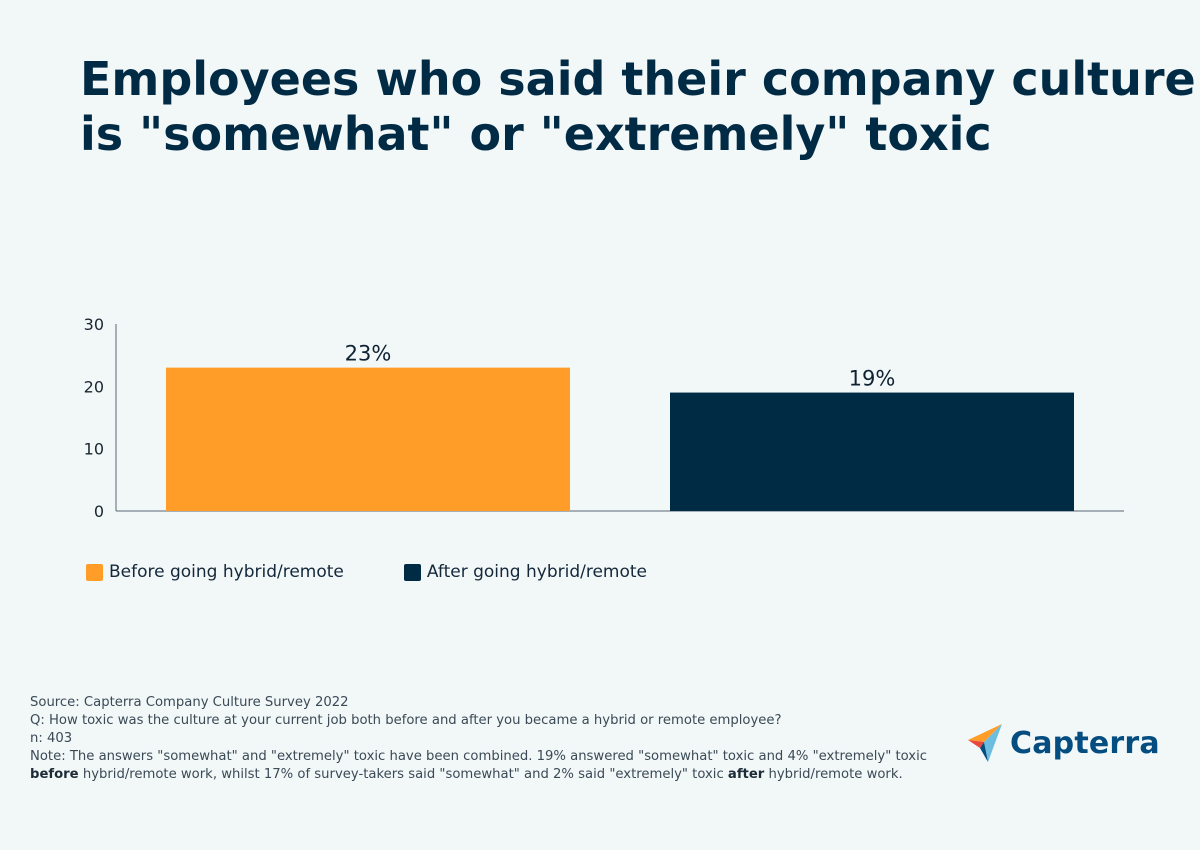  What do you see at coordinates (94, 449) in the screenshot?
I see `y-tick-label-10: 10` at bounding box center [94, 449].